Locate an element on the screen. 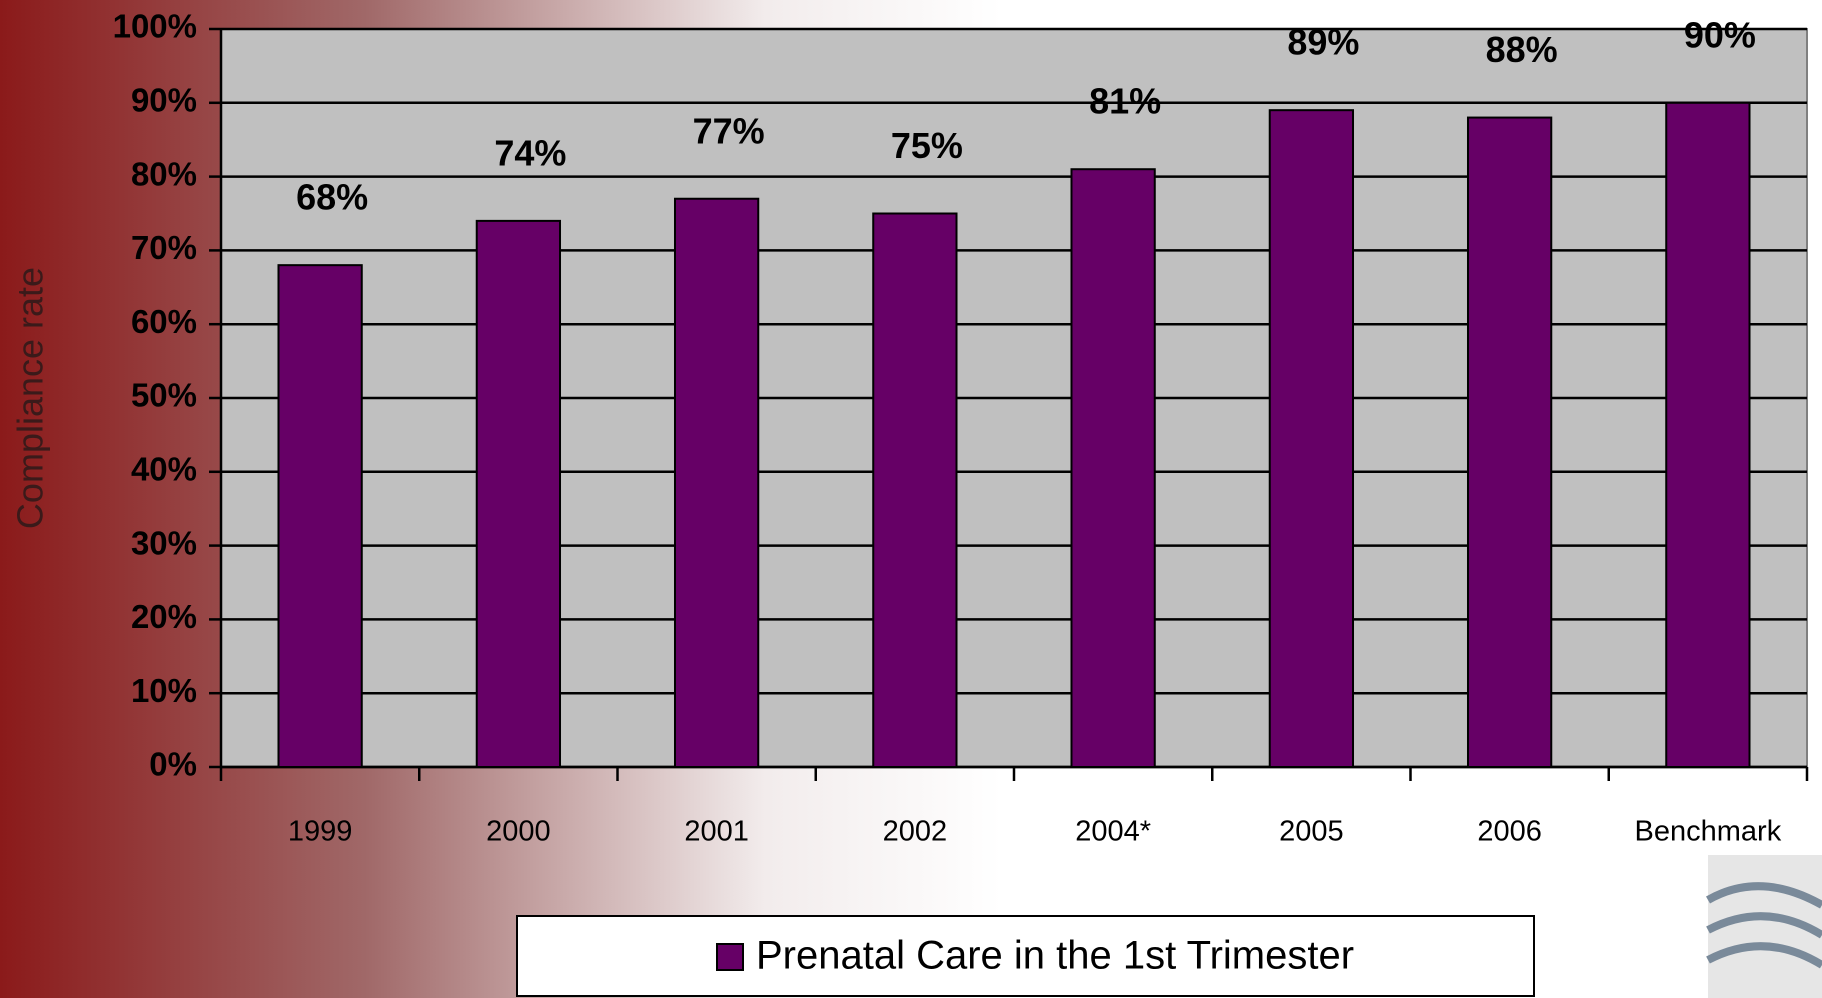 The image size is (1822, 998). legend-label: Prenatal Care in the 1st Trimester is located at coordinates (1055, 956).